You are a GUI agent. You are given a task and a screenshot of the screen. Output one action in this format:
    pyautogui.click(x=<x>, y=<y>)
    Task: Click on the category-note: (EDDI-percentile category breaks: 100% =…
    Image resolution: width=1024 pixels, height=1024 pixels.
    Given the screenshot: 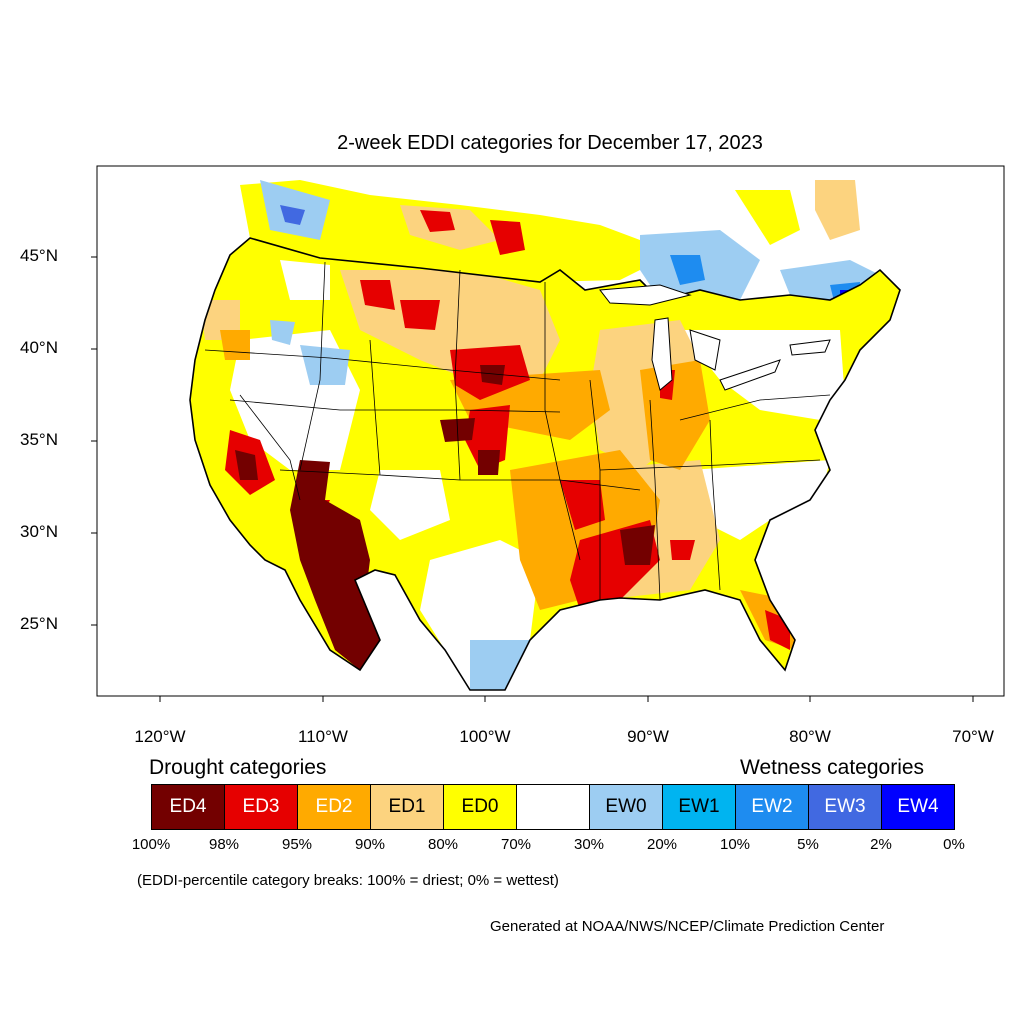 What is the action you would take?
    pyautogui.click(x=348, y=880)
    